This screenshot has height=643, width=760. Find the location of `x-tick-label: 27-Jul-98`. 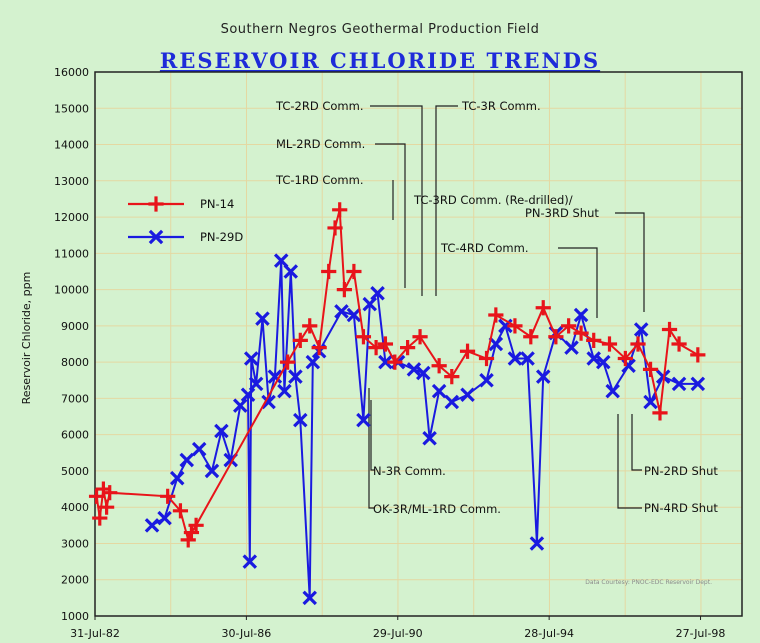

x-tick-label: 27-Jul-98 is located at coordinates (701, 633).